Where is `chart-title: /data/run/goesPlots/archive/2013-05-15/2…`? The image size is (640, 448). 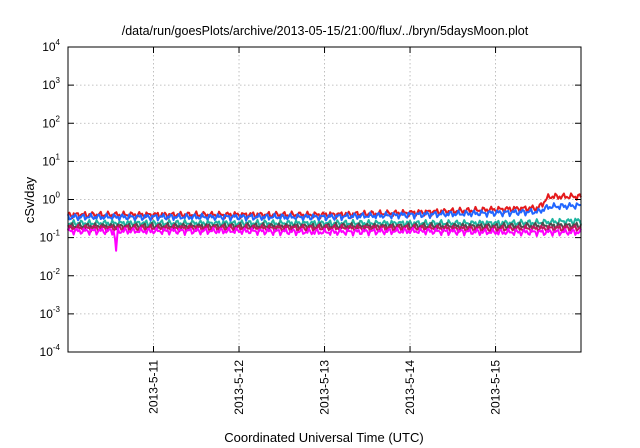
chart-title: /data/run/goesPlots/archive/2013-05-15/2… is located at coordinates (325, 31).